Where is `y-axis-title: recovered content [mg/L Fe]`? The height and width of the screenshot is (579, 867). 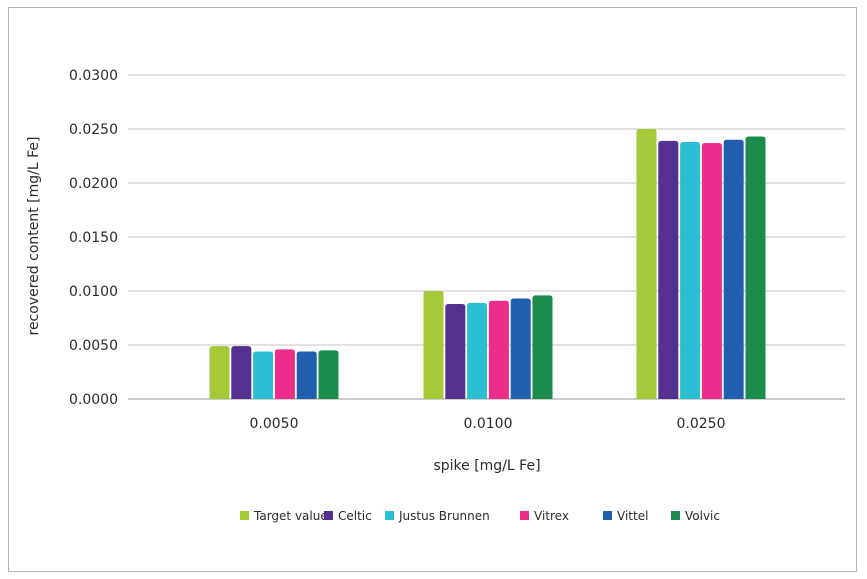 y-axis-title: recovered content [mg/L Fe] is located at coordinates (34, 236).